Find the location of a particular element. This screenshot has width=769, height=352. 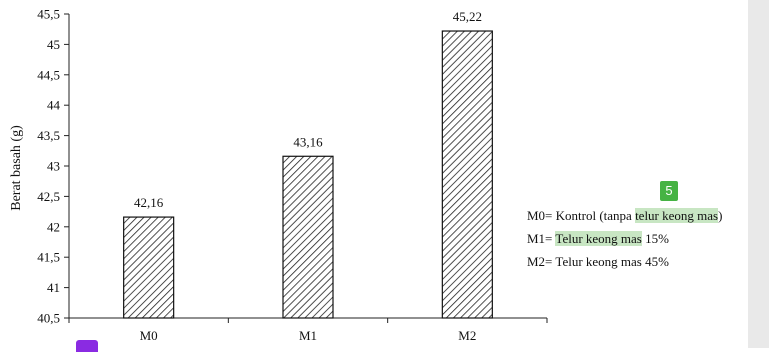

y-tick-label: 40,5 is located at coordinates (48, 318).